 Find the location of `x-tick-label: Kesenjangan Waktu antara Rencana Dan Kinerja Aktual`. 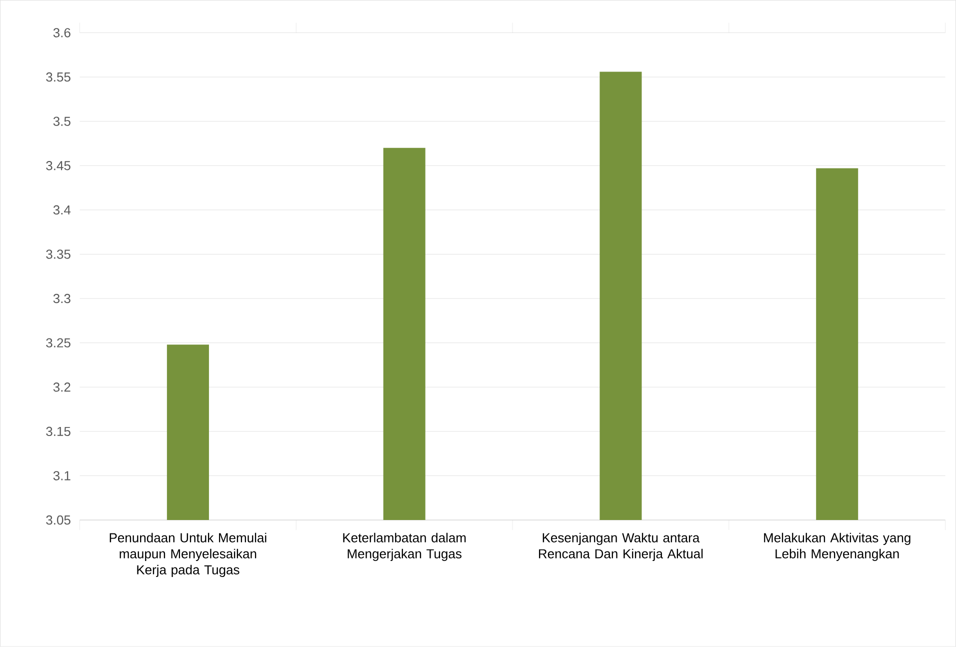

x-tick-label: Kesenjangan Waktu antara Rencana Dan Kinerja Aktual is located at coordinates (620, 547).